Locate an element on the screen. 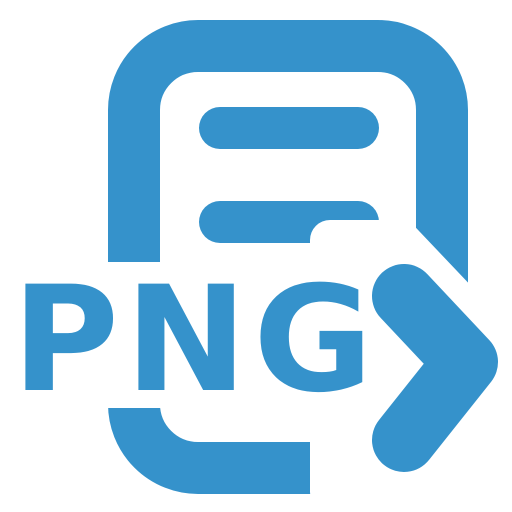 The height and width of the screenshot is (512, 512). text-line-icon is located at coordinates (289, 175).